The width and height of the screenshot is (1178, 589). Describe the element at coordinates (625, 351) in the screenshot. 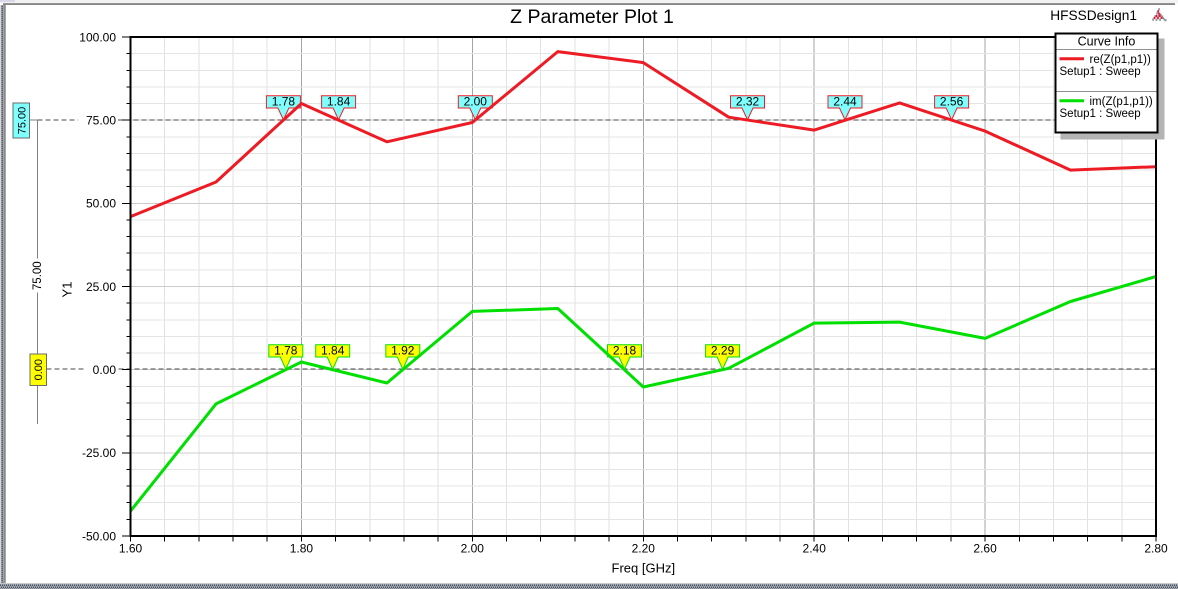

I see `svg-text: 2.18` at that location.